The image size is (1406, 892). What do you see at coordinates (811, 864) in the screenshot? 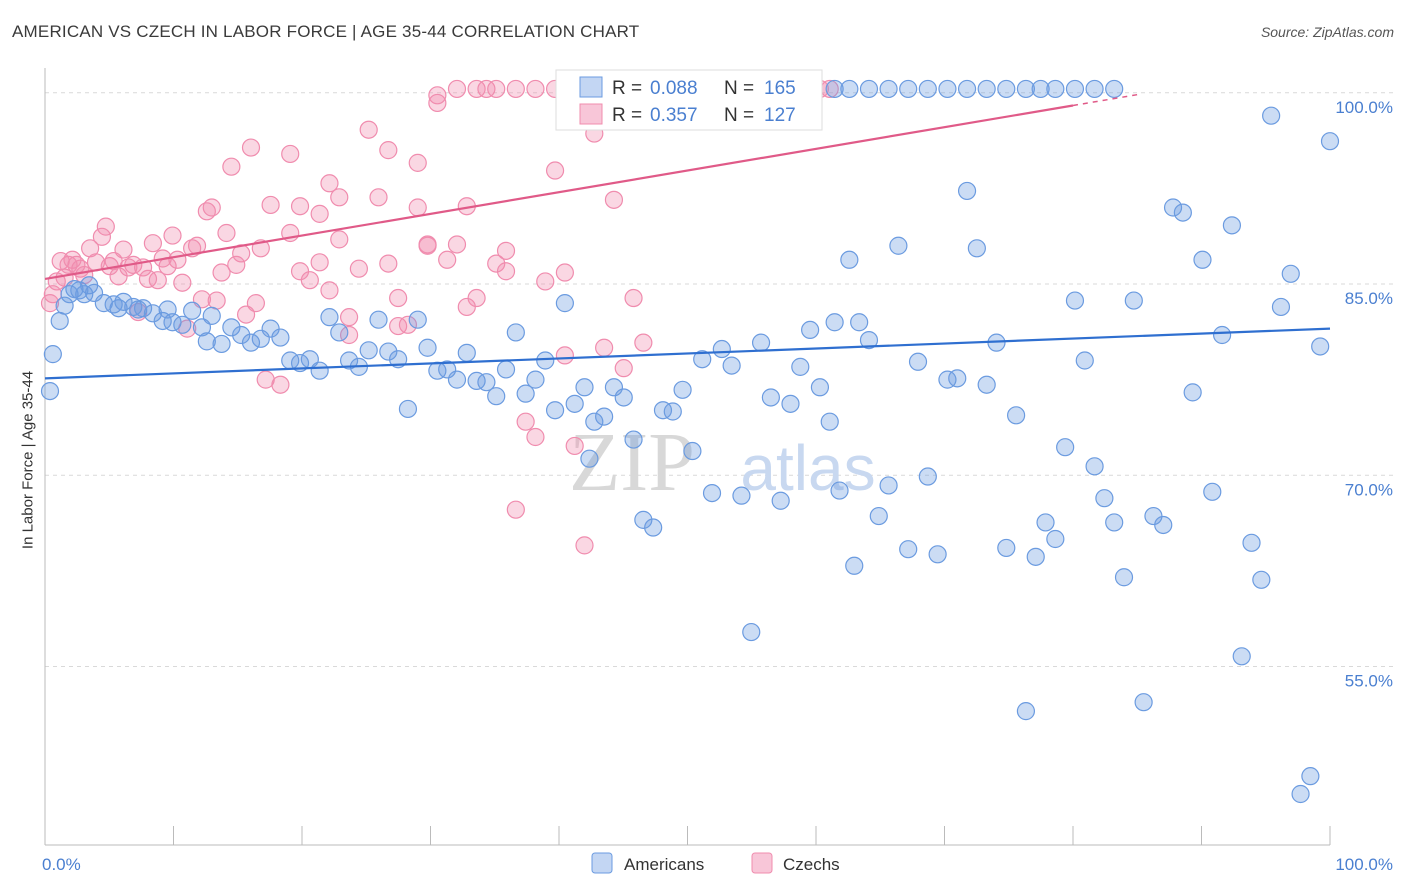
I see `bottom-legend-czechs: Czechs` at bounding box center [811, 864].